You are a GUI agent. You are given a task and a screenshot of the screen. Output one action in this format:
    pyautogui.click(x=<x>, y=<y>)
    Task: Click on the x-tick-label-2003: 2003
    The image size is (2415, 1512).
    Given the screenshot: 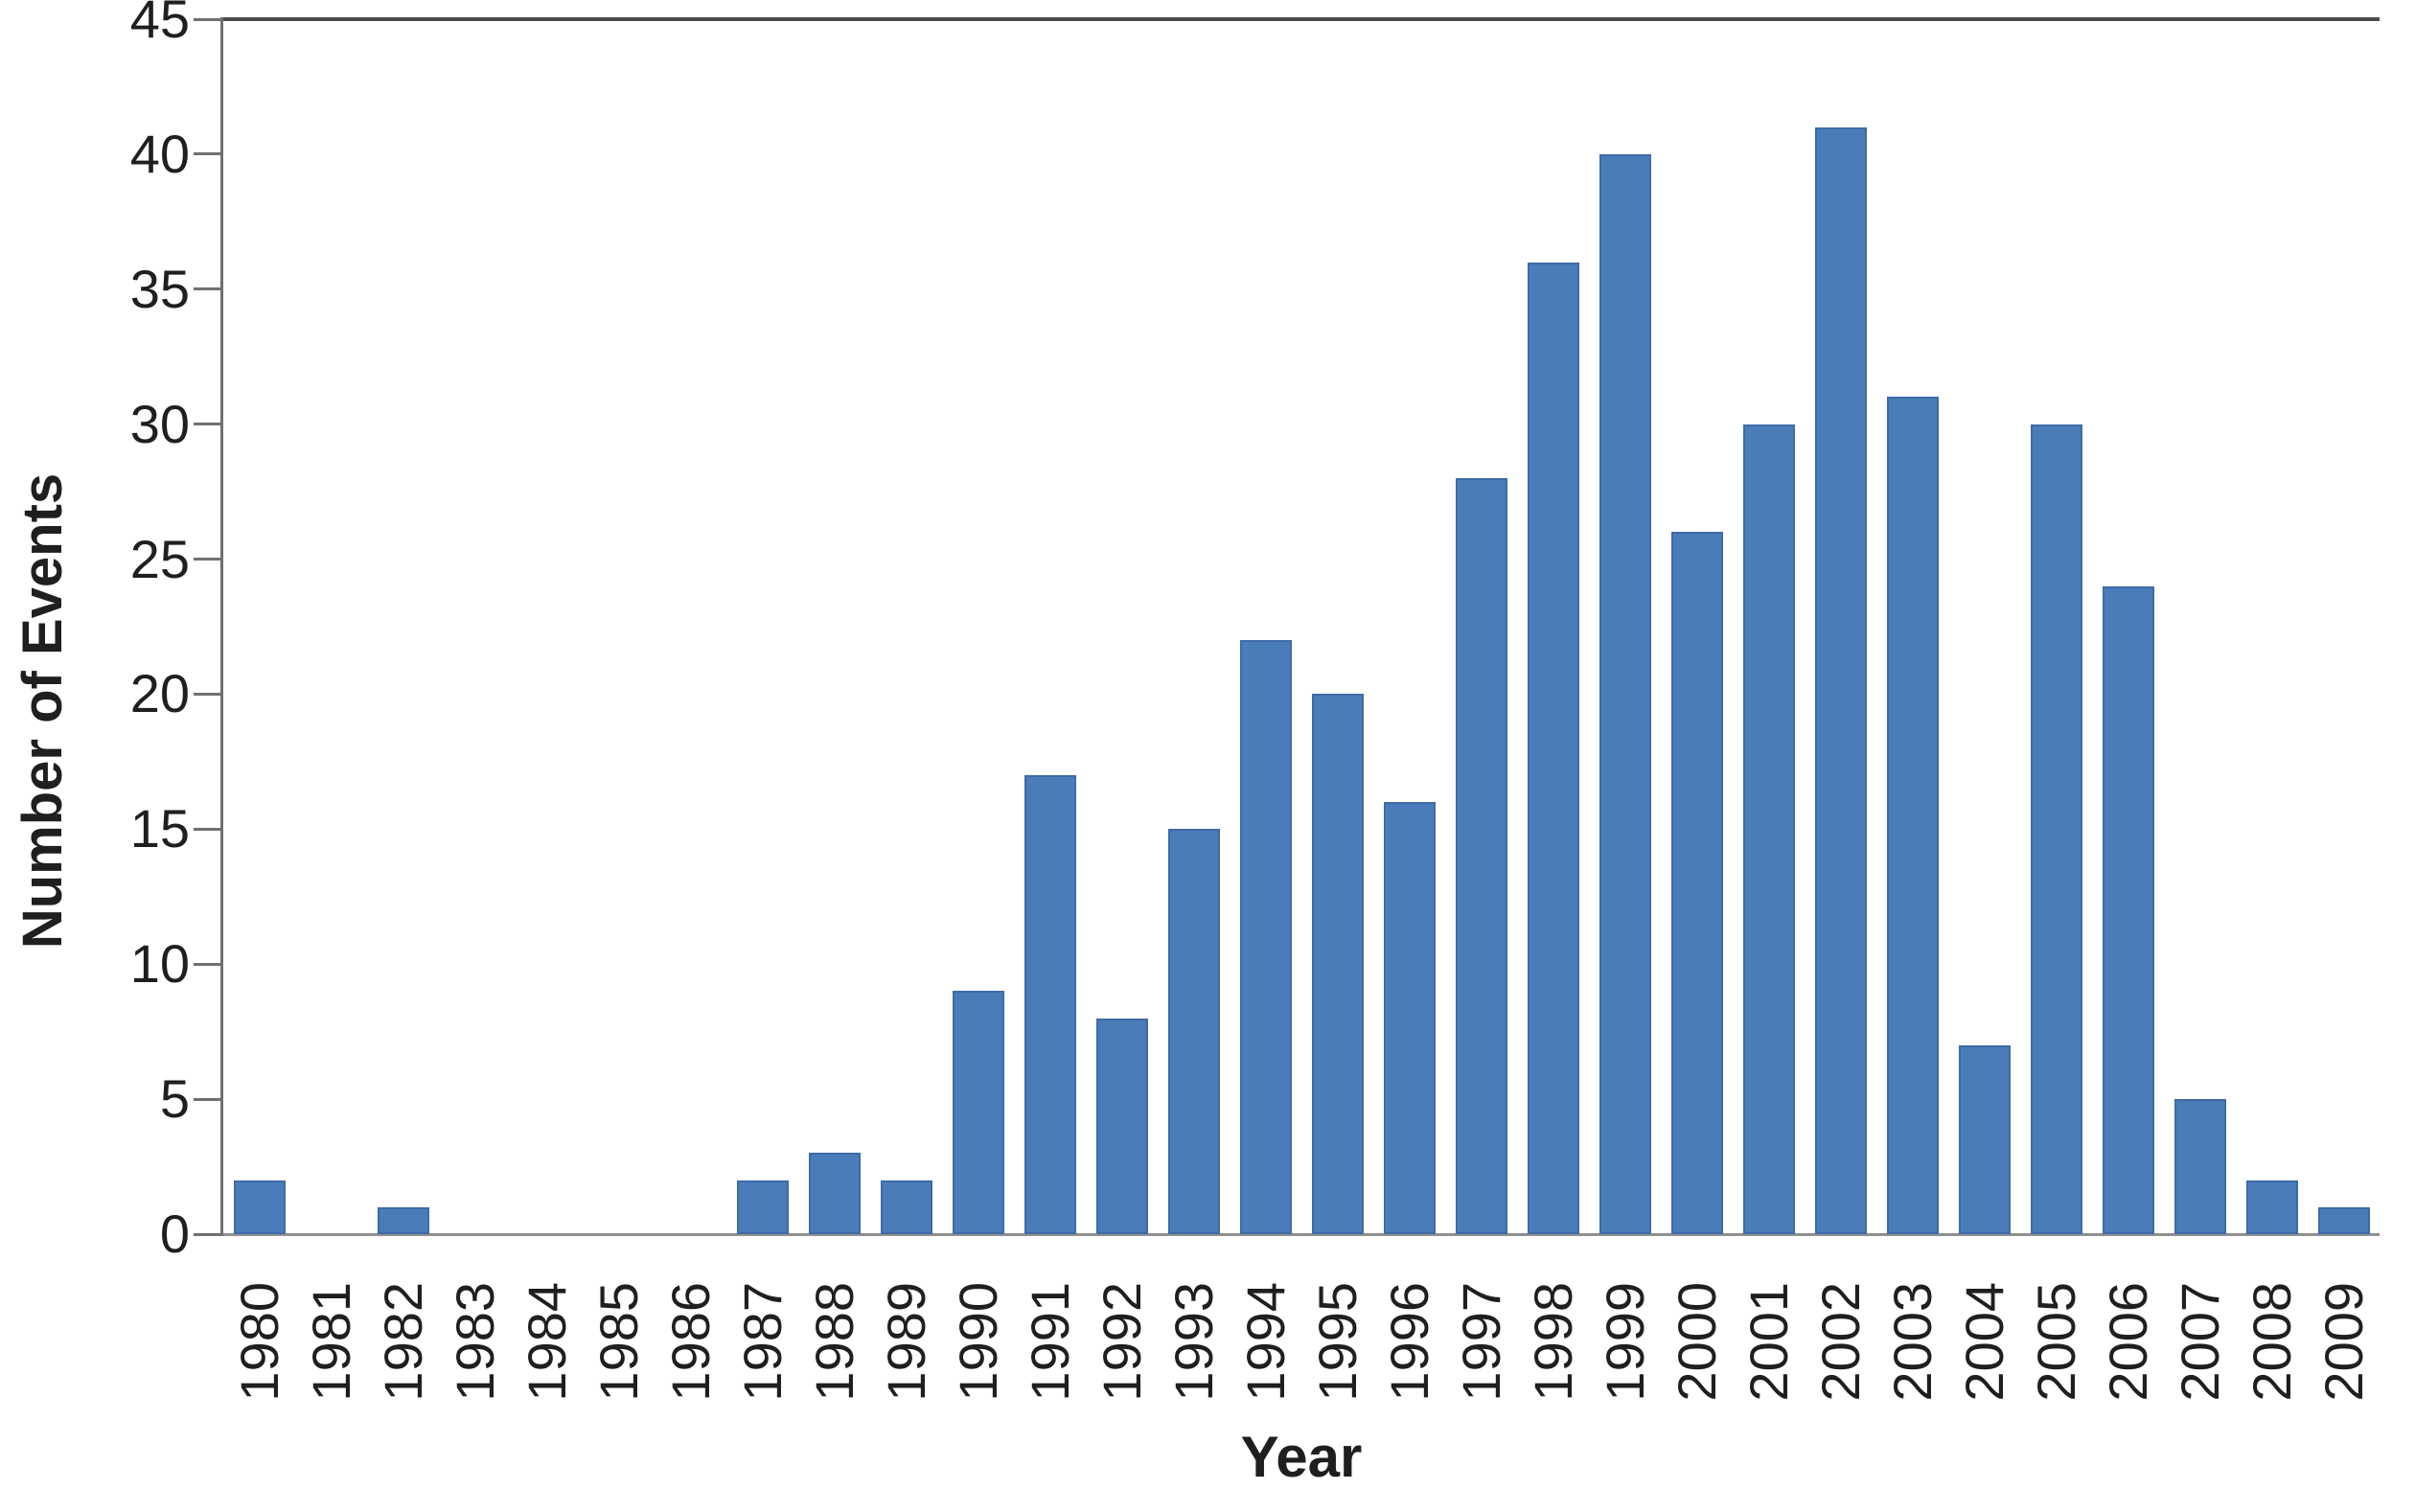 What is the action you would take?
    pyautogui.click(x=1912, y=1342)
    